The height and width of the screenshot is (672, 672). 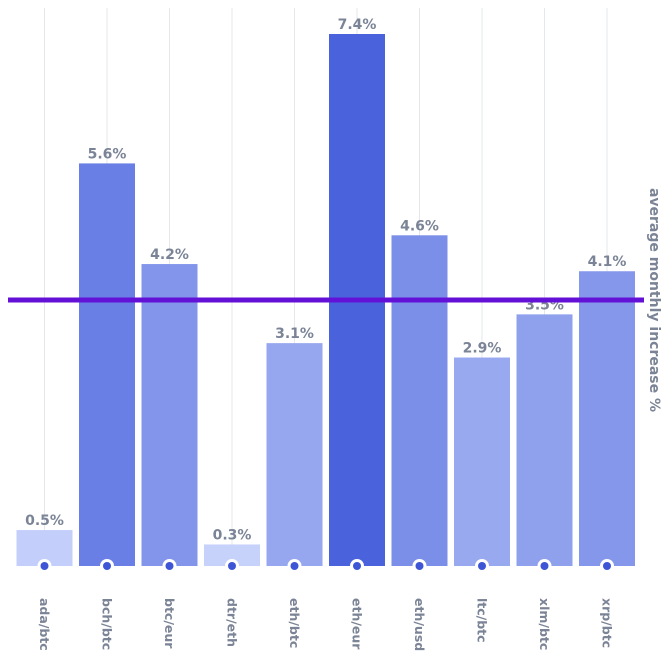 What do you see at coordinates (419, 226) in the screenshot?
I see `bar-value-label: 4.6%` at bounding box center [419, 226].